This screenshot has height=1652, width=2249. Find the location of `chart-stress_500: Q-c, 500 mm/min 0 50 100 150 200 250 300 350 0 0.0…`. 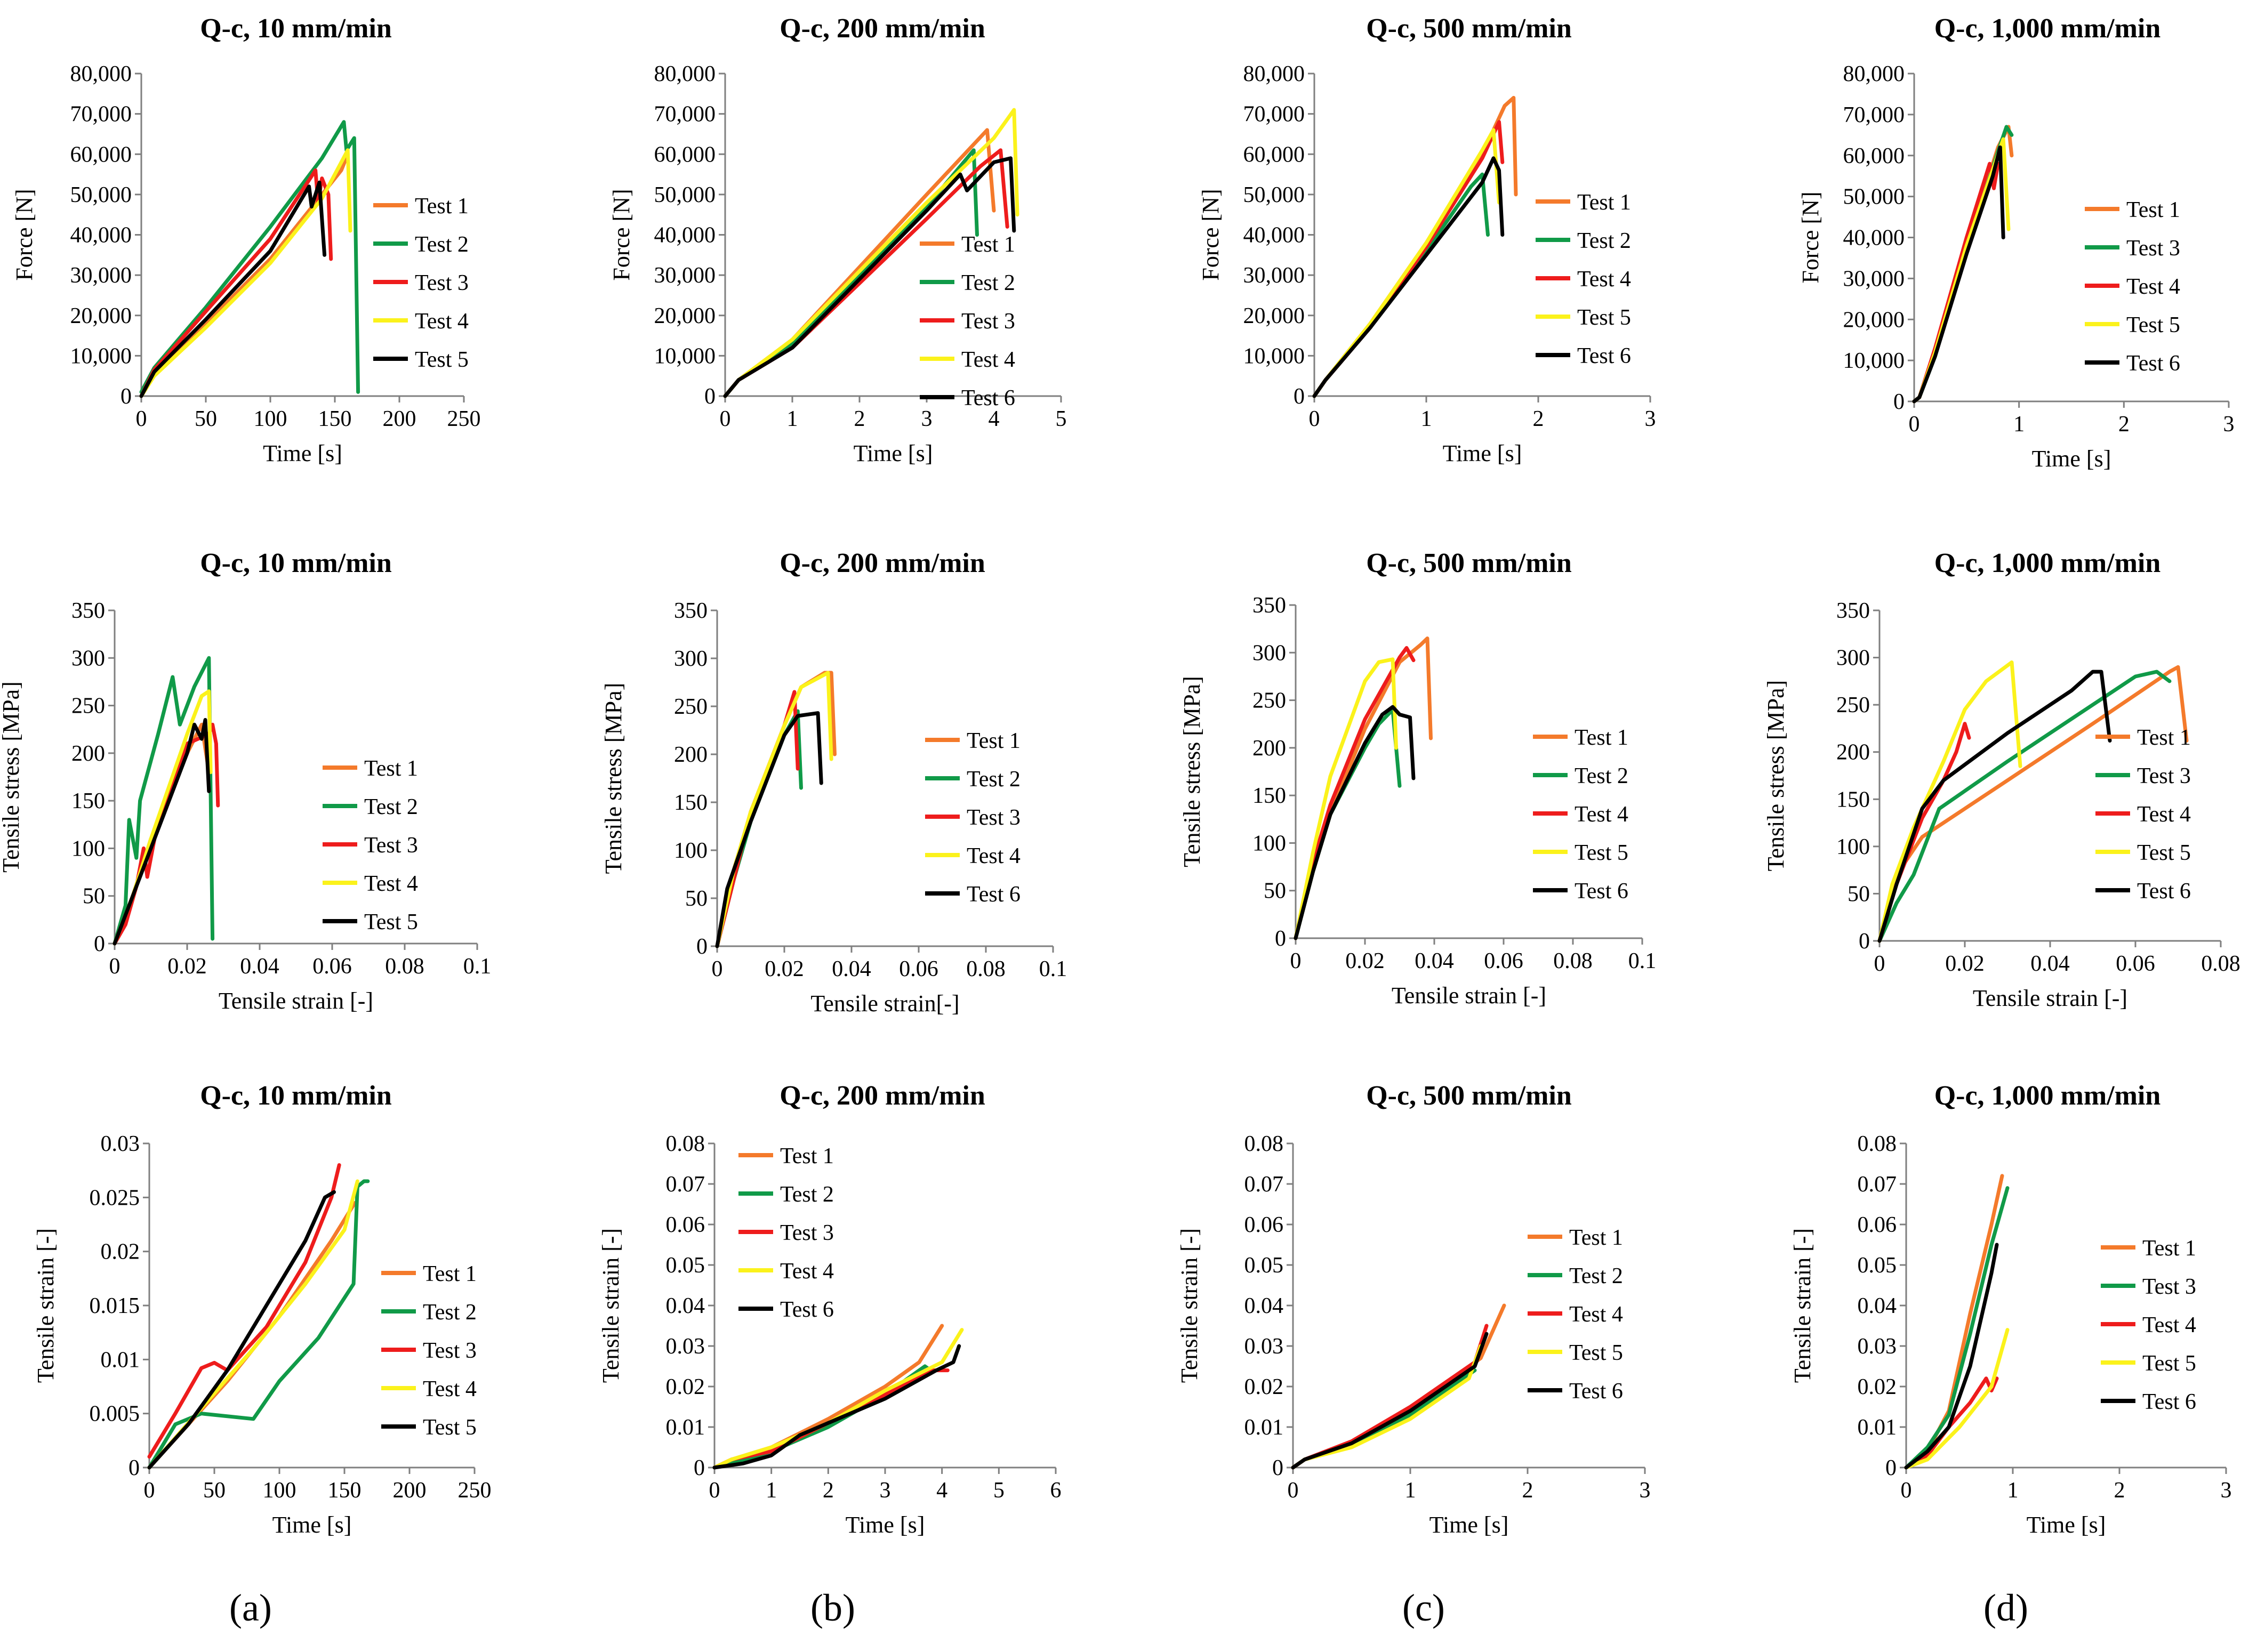

chart-stress_500: Q-c, 500 mm/min 0 50 100 150 200 250 300 350 0 0.0… is located at coordinates (1417, 778).